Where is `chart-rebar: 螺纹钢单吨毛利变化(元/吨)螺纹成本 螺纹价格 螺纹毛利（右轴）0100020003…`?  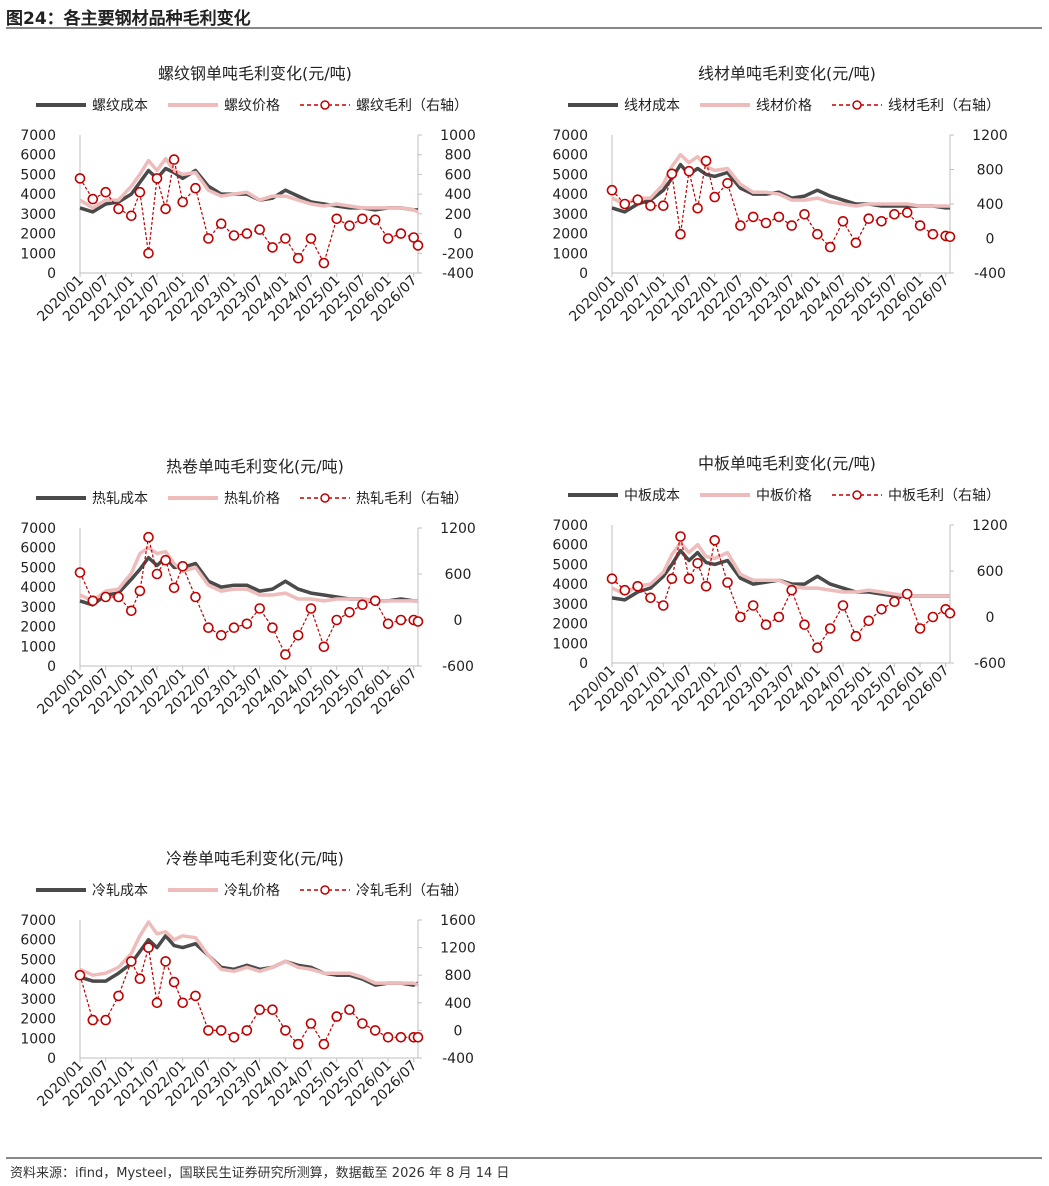 chart-rebar: 螺纹钢单吨毛利变化(元/吨)螺纹成本 螺纹价格 螺纹毛利（右轴）0100020003… is located at coordinates (248, 194).